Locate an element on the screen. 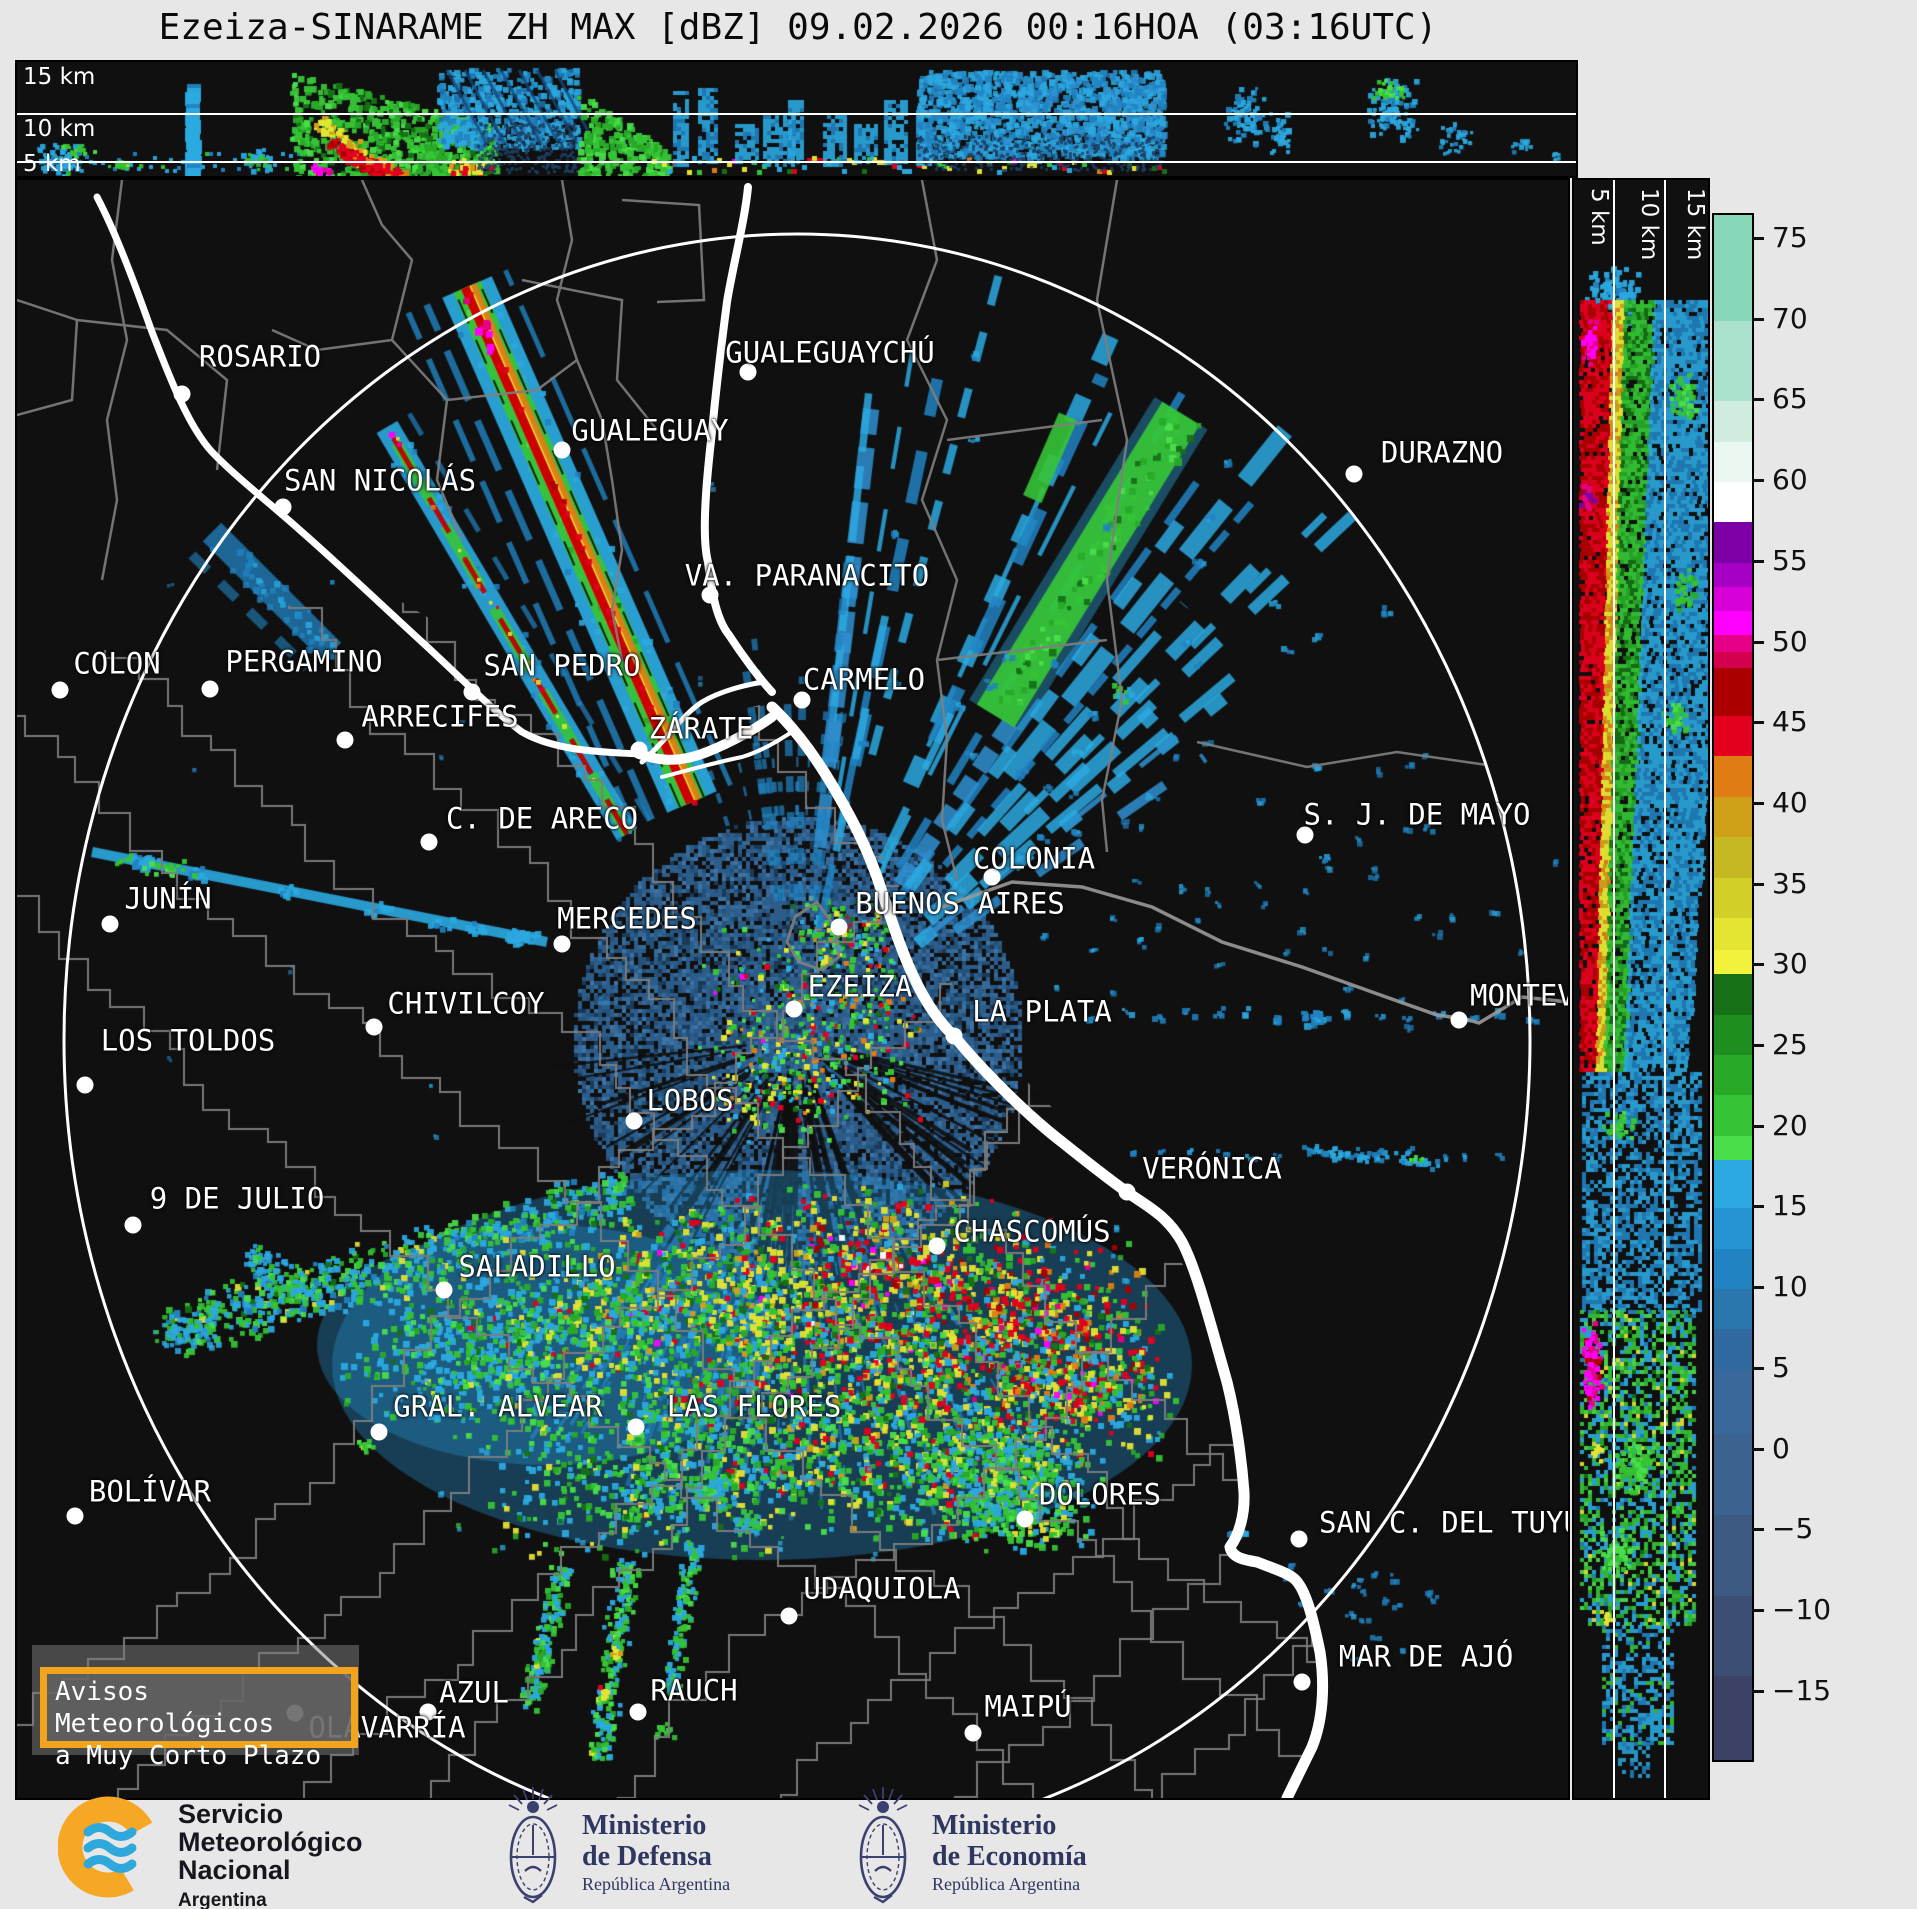  city-label-23: LOBOS is located at coordinates (690, 1100).